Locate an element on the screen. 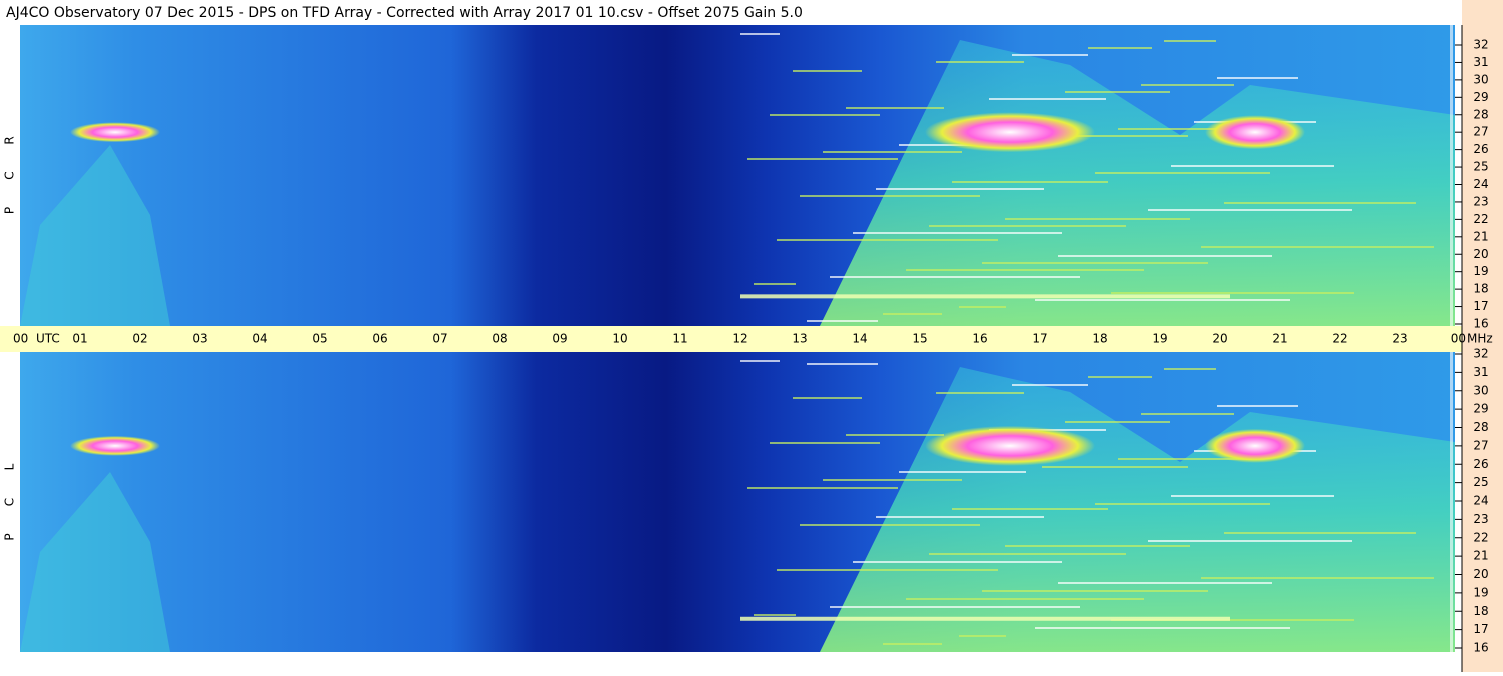 Image resolution: width=1503 pixels, height=676 pixels. panel-label: R is located at coordinates (10, 140).